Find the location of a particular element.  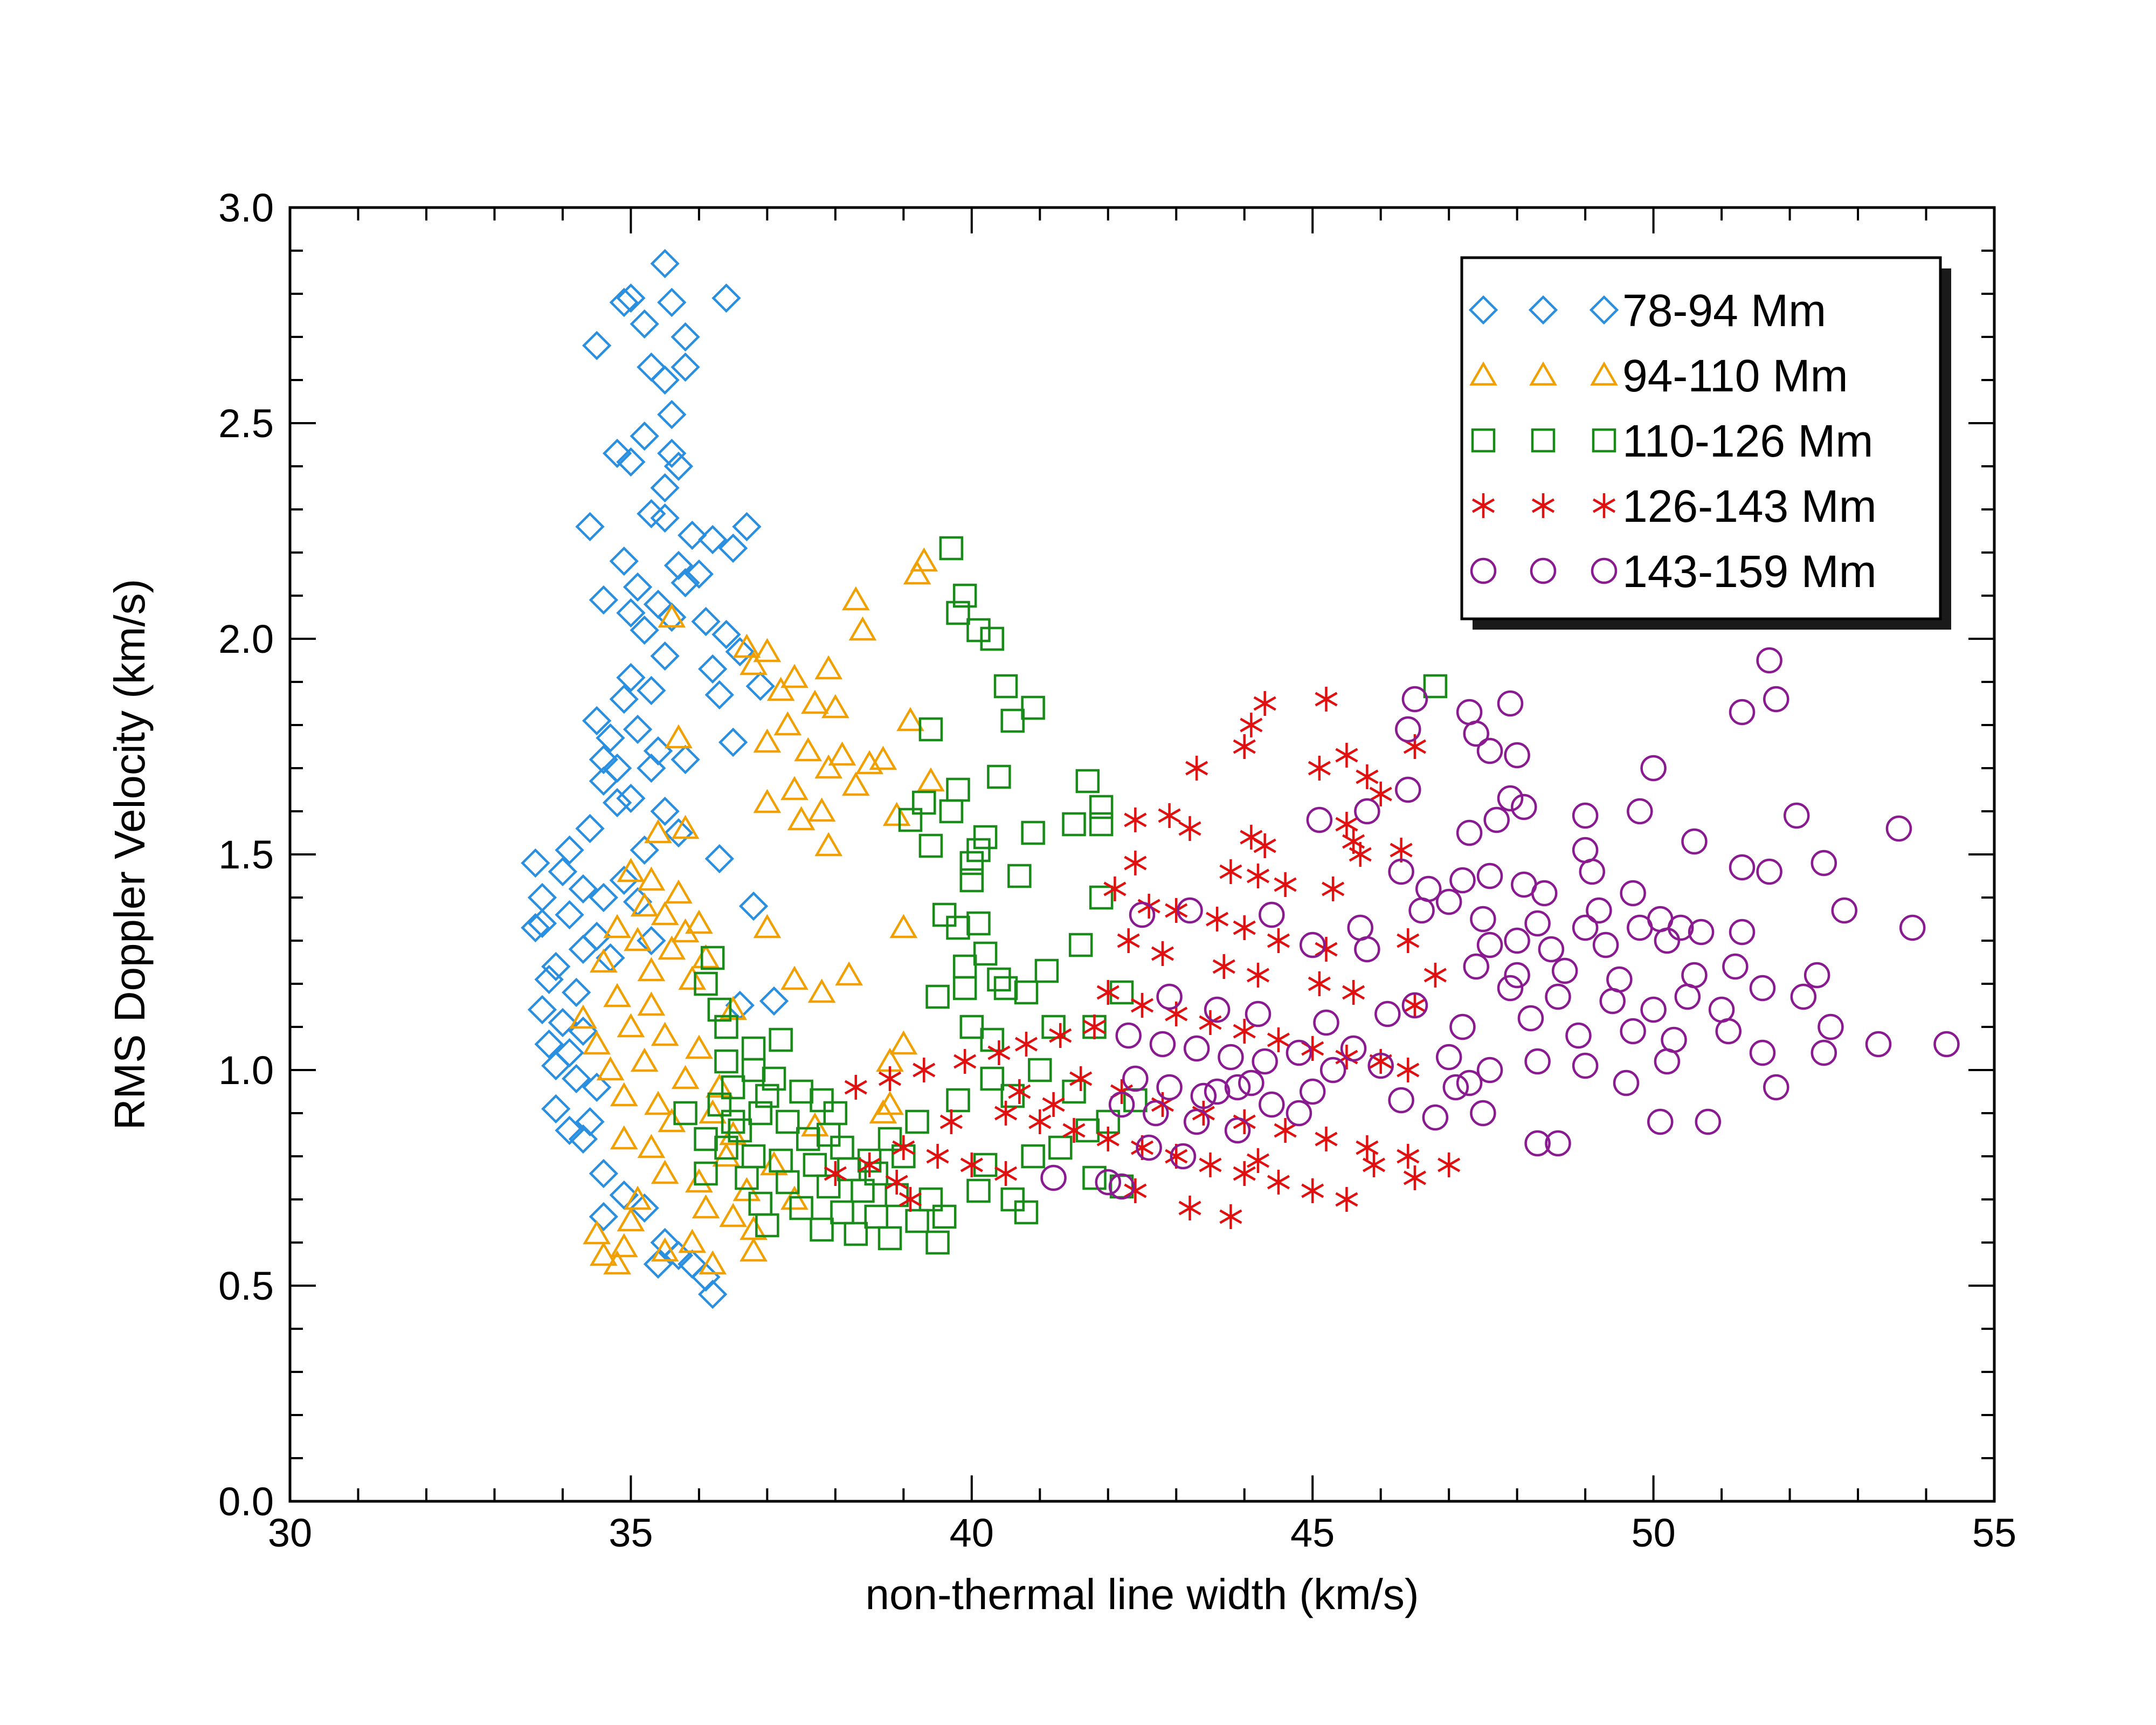

series-126-143-mm is located at coordinates (1142, 958).